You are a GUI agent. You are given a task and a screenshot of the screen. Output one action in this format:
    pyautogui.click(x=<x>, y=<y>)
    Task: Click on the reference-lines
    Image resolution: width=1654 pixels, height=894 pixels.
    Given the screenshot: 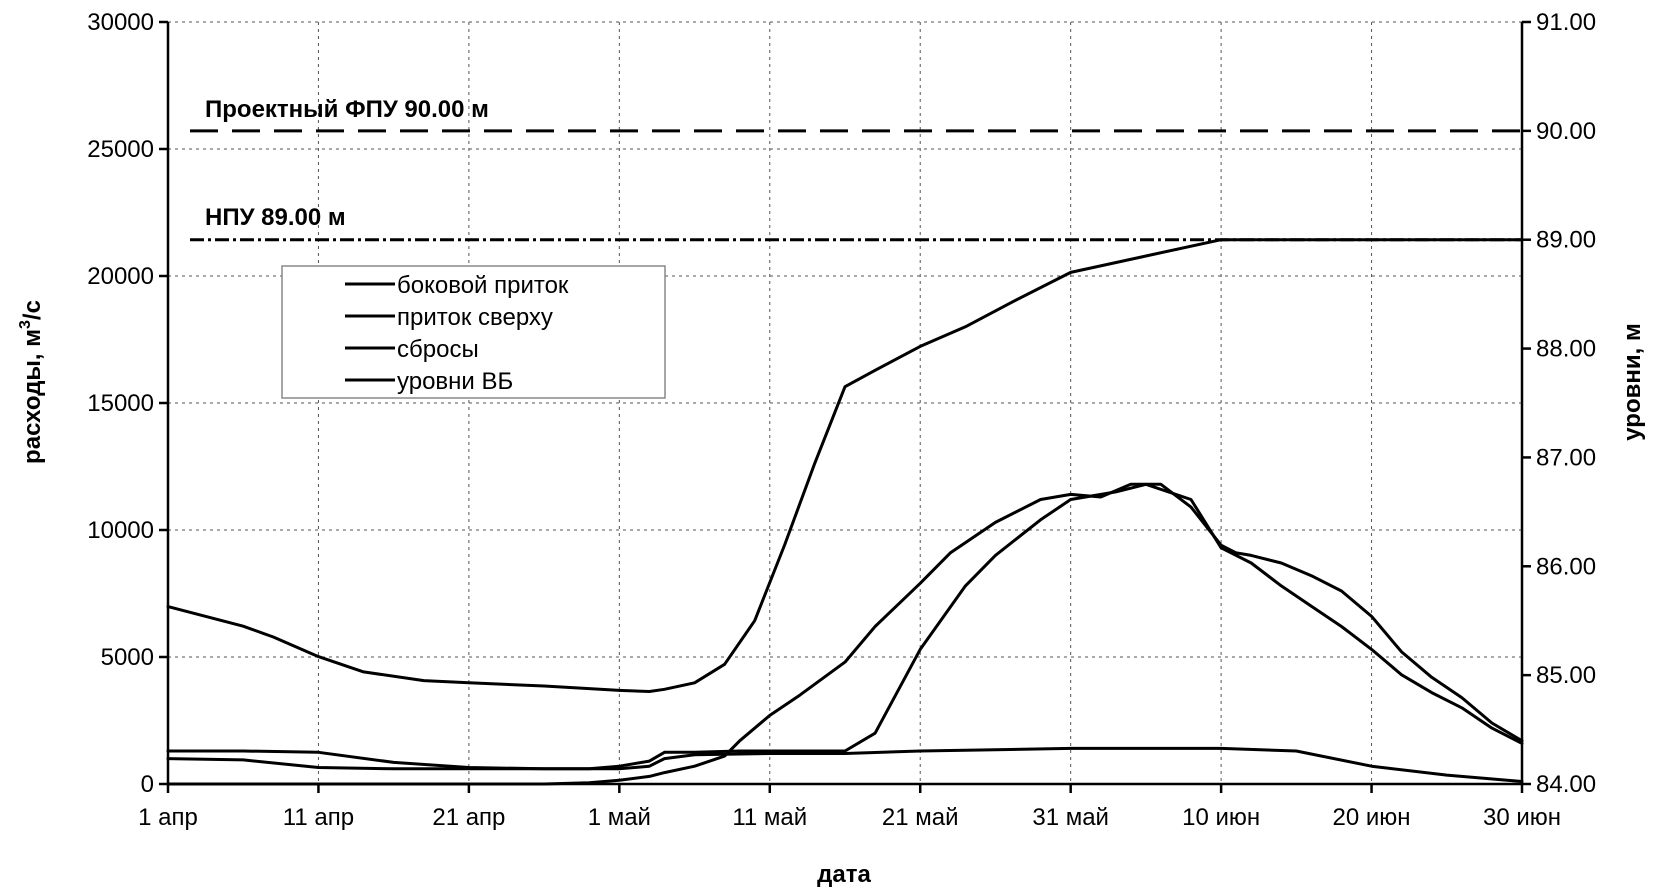 What is the action you would take?
    pyautogui.click(x=856, y=185)
    